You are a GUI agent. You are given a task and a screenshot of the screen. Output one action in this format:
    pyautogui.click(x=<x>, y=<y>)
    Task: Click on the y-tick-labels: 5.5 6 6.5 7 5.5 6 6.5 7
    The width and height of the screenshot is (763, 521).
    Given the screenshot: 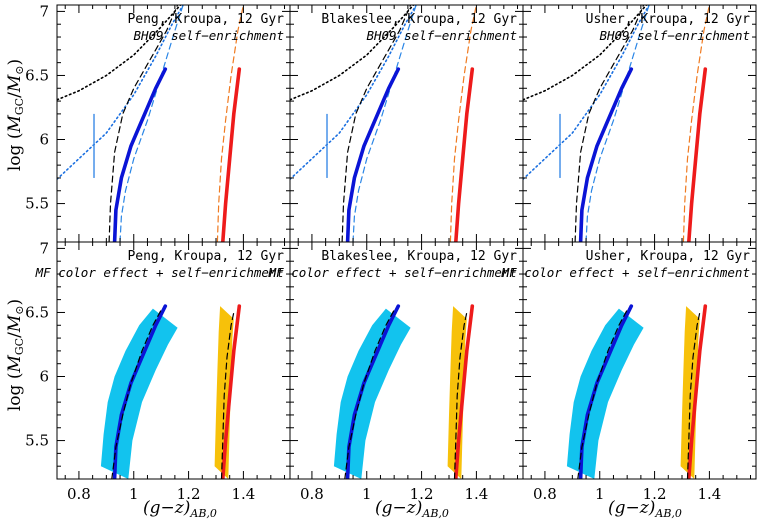 What is the action you would take?
    pyautogui.click(x=37, y=225)
    